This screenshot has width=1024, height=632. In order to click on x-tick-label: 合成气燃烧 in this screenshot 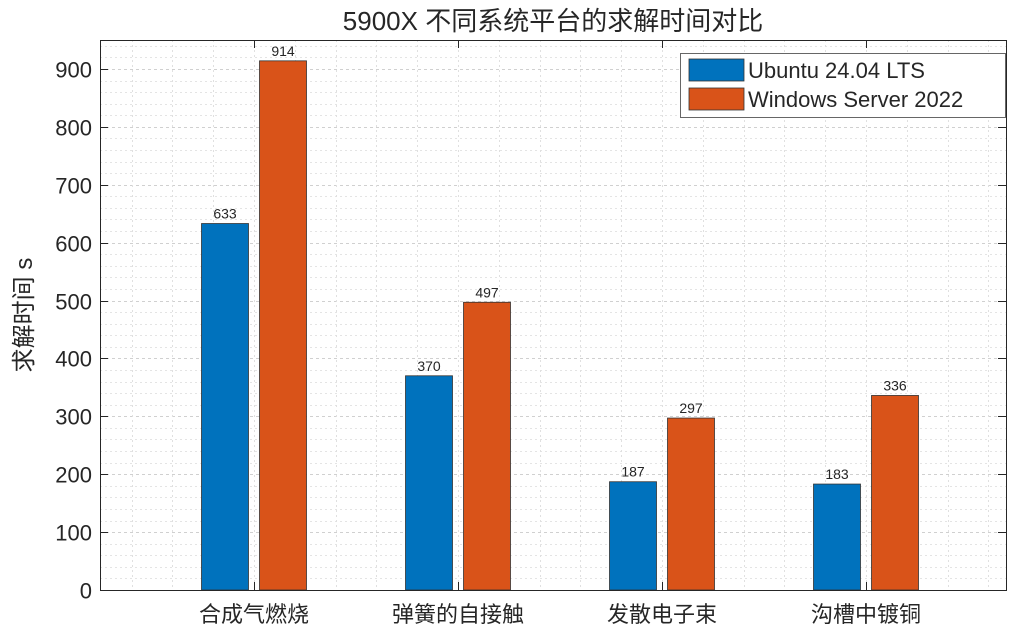, I will do `click(254, 614)`.